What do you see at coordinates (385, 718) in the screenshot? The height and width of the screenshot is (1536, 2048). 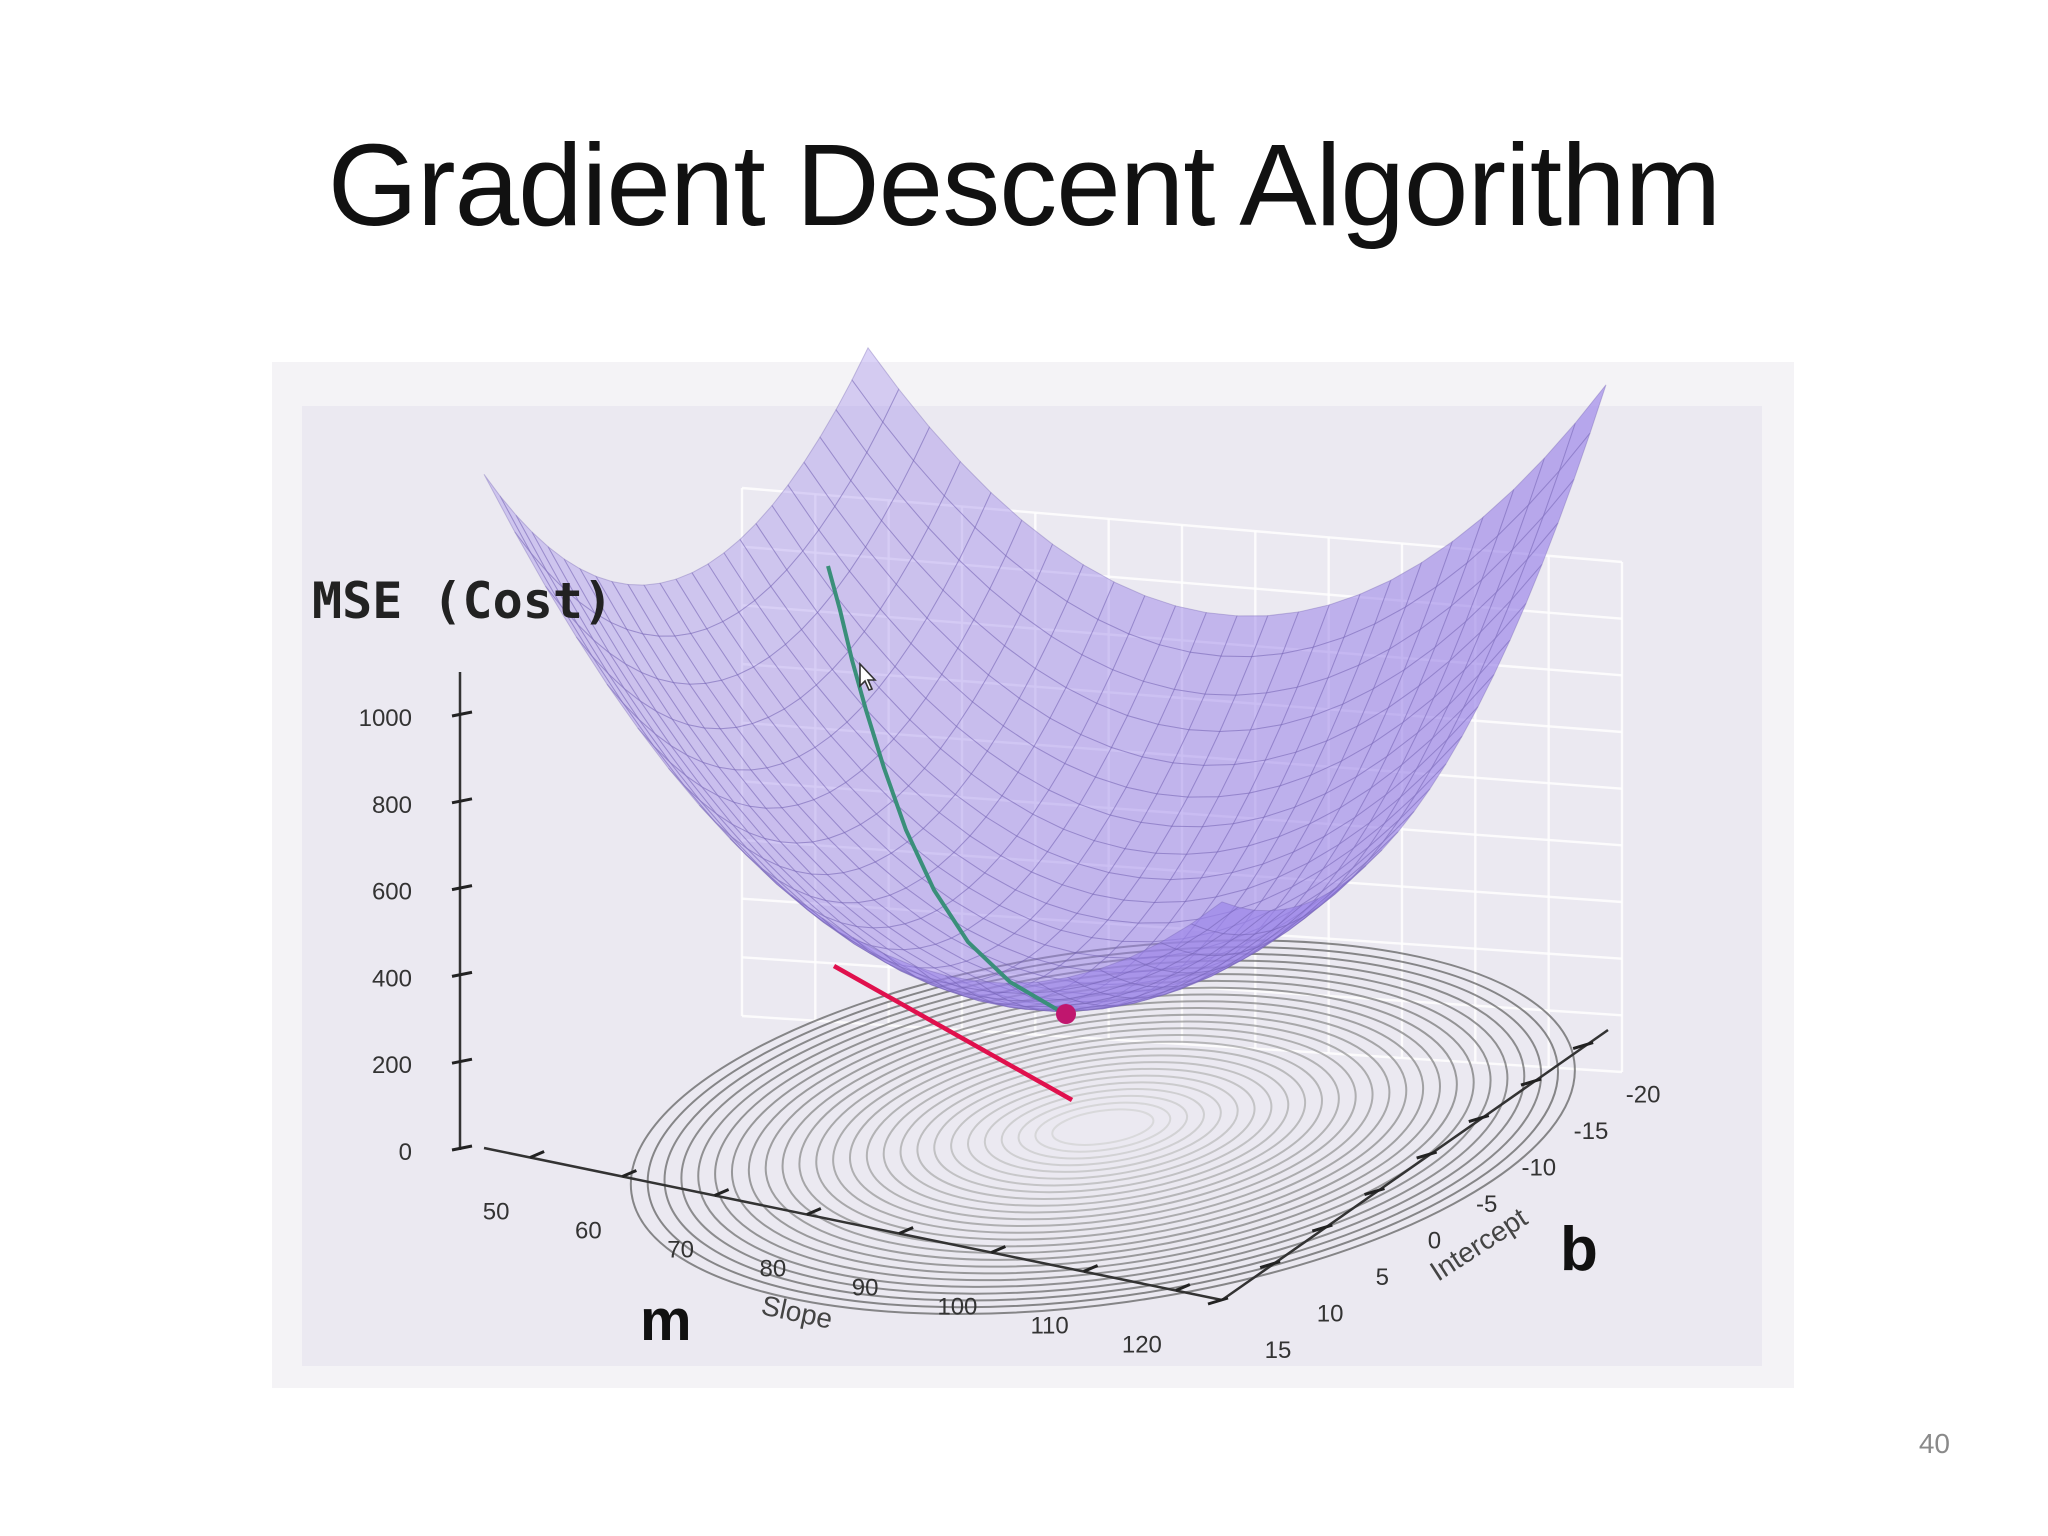 I see `z-tick-label: 1000` at bounding box center [385, 718].